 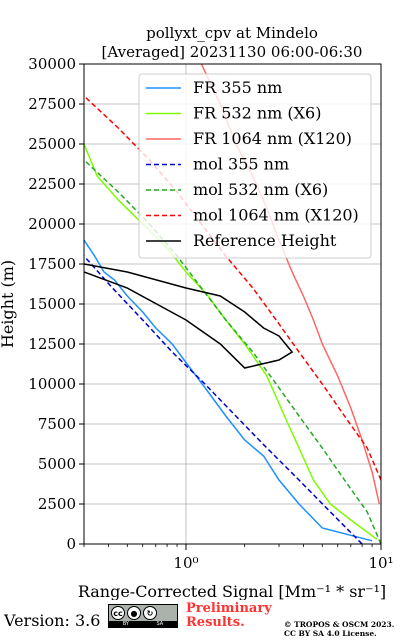 What do you see at coordinates (150, 613) in the screenshot?
I see `share-alike-icon: ↻` at bounding box center [150, 613].